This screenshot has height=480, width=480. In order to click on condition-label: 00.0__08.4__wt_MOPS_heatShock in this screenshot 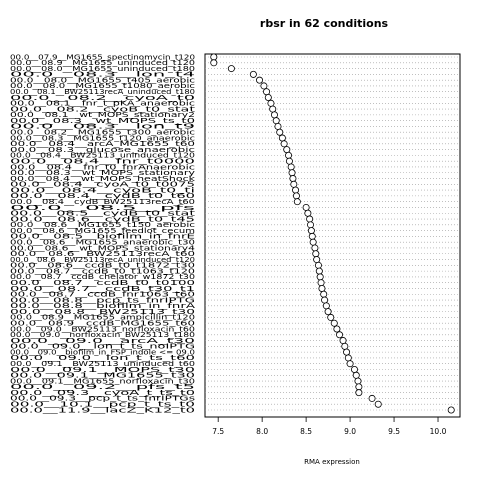, I will do `click(102, 179)`.